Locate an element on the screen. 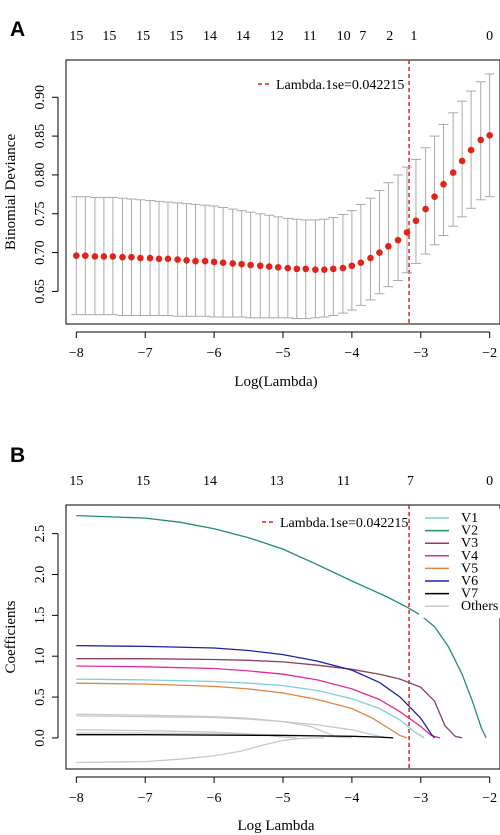 This screenshot has width=500, height=835. coef-path-v7 is located at coordinates (235, 736).